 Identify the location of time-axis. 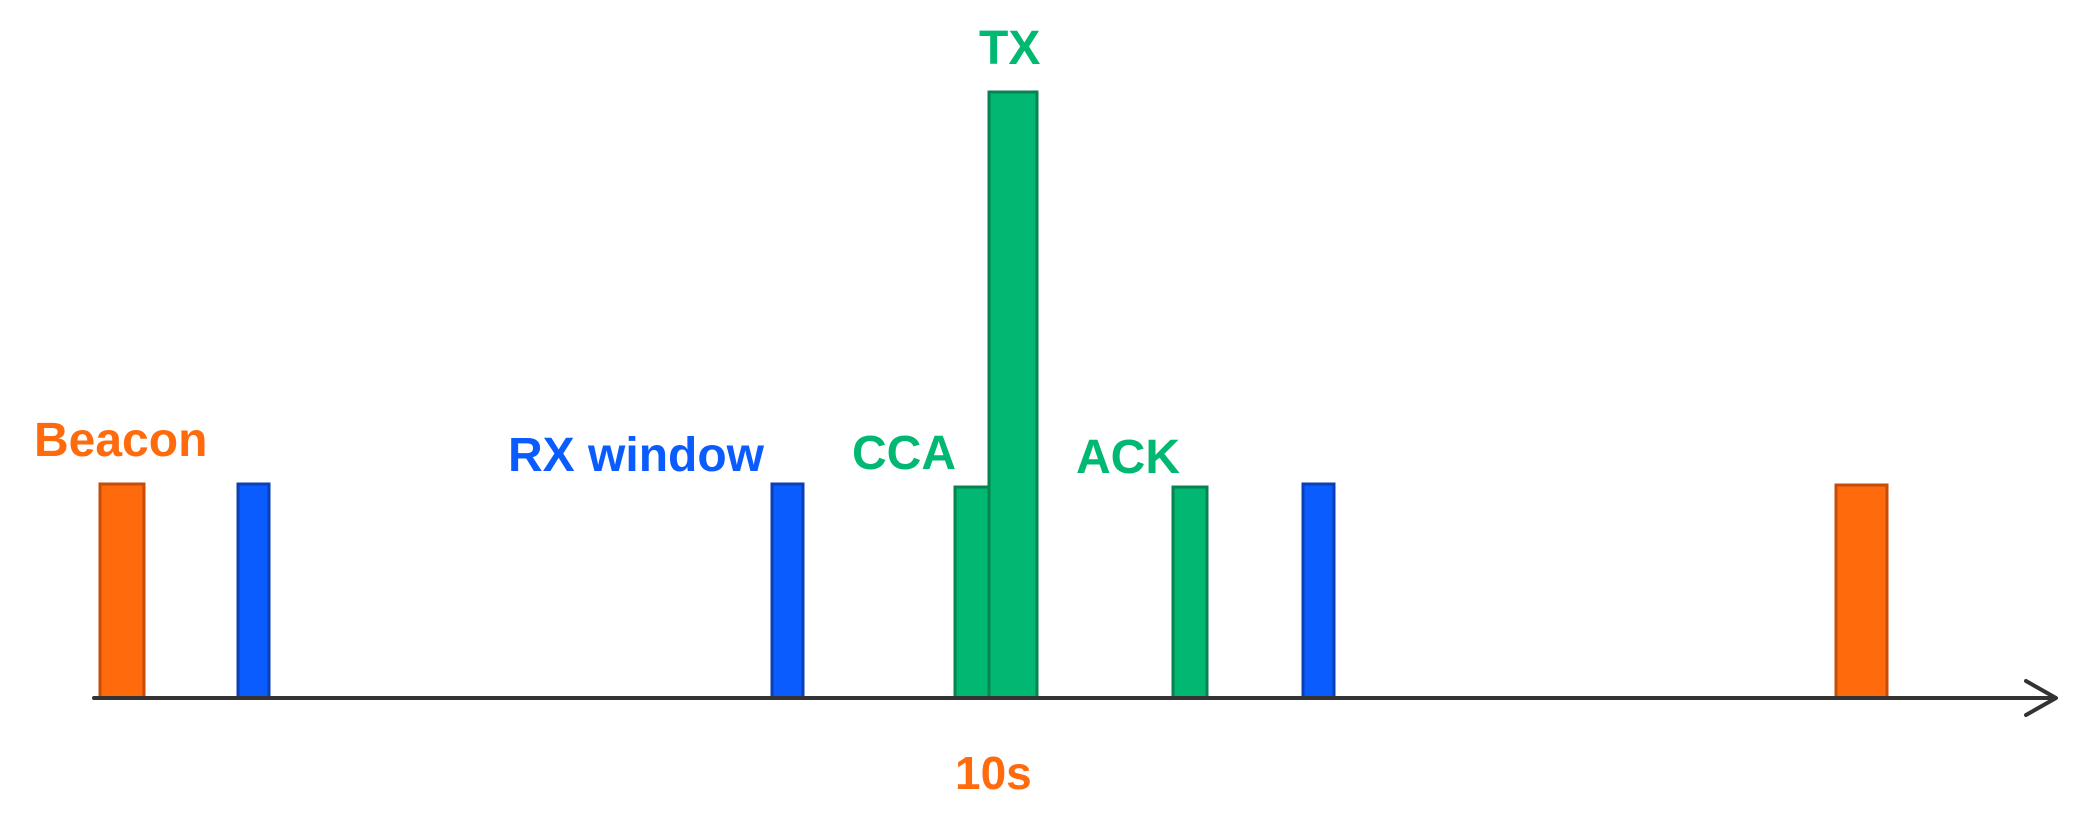
(1075, 698).